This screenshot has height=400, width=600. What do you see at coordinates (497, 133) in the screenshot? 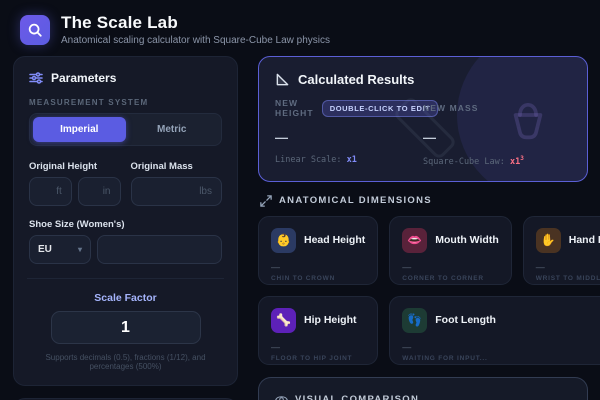
I see `new-mass-block: NEW MASS — Square-Cube Law: x13` at bounding box center [497, 133].